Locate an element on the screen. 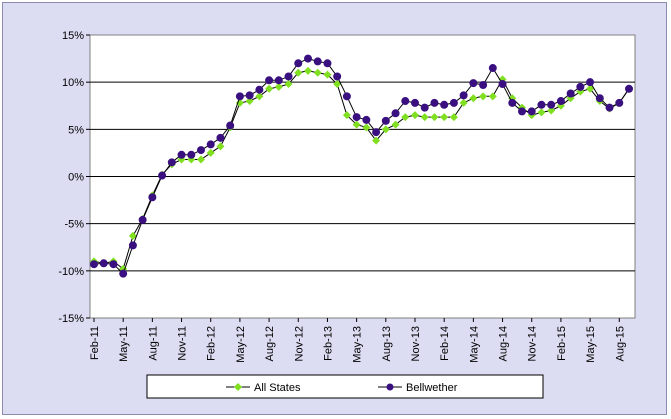 The image size is (671, 419). legend-label-all-states: All States is located at coordinates (277, 388).